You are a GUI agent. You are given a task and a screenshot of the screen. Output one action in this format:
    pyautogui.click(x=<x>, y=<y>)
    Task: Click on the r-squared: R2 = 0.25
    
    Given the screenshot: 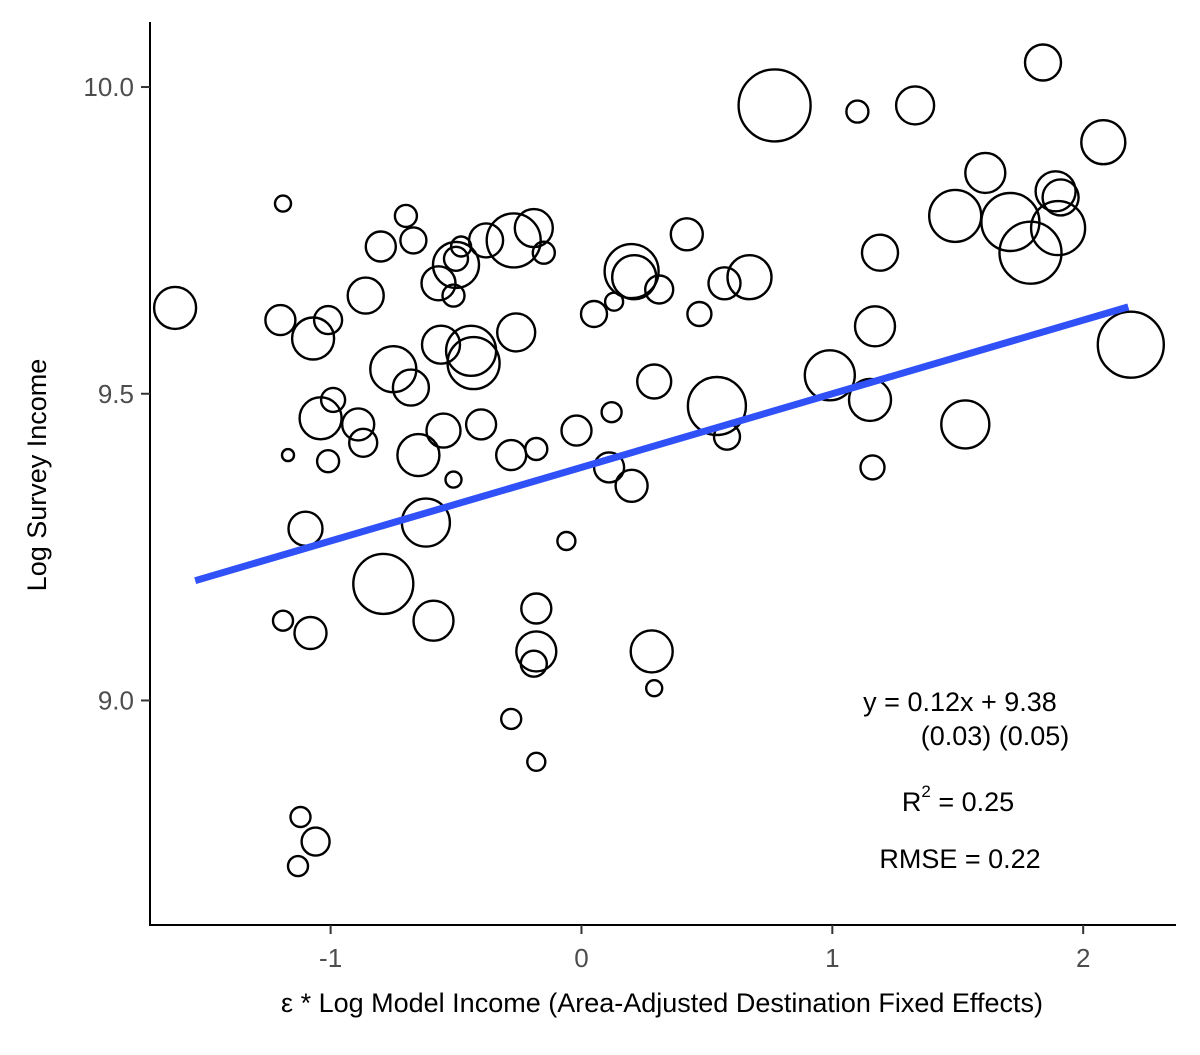 What is the action you would take?
    pyautogui.click(x=958, y=799)
    